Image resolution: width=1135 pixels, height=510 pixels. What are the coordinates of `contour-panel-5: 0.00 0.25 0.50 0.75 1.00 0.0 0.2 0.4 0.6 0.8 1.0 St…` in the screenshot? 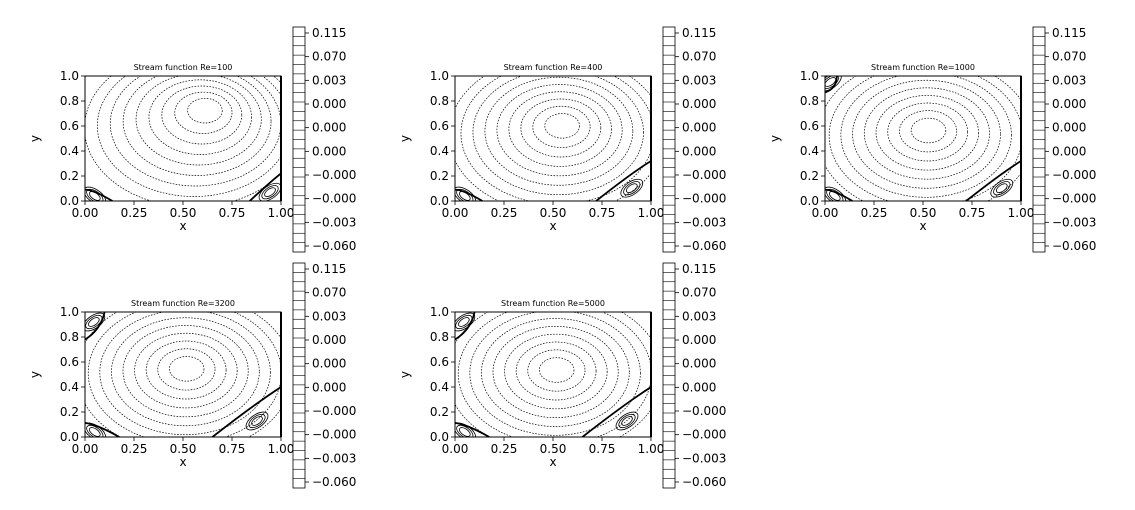 It's located at (562, 375).